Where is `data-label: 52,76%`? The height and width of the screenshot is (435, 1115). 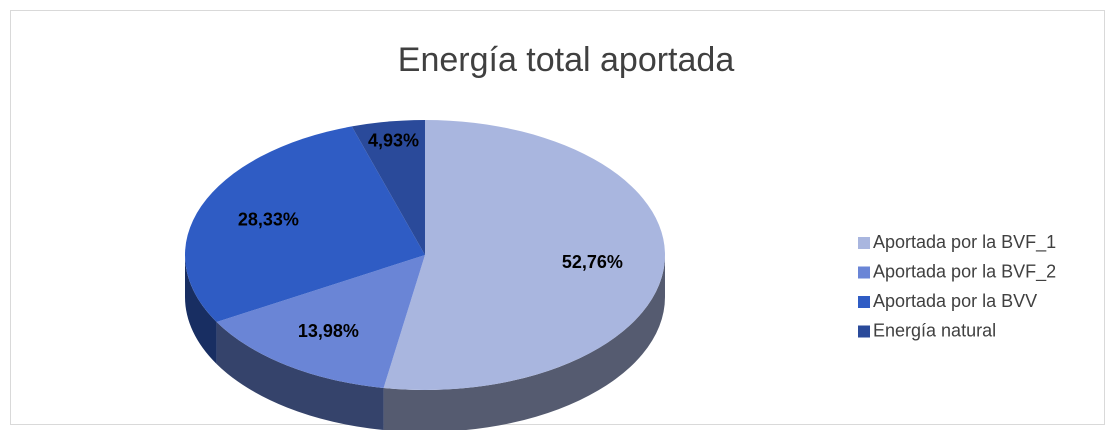 data-label: 52,76% is located at coordinates (592, 262).